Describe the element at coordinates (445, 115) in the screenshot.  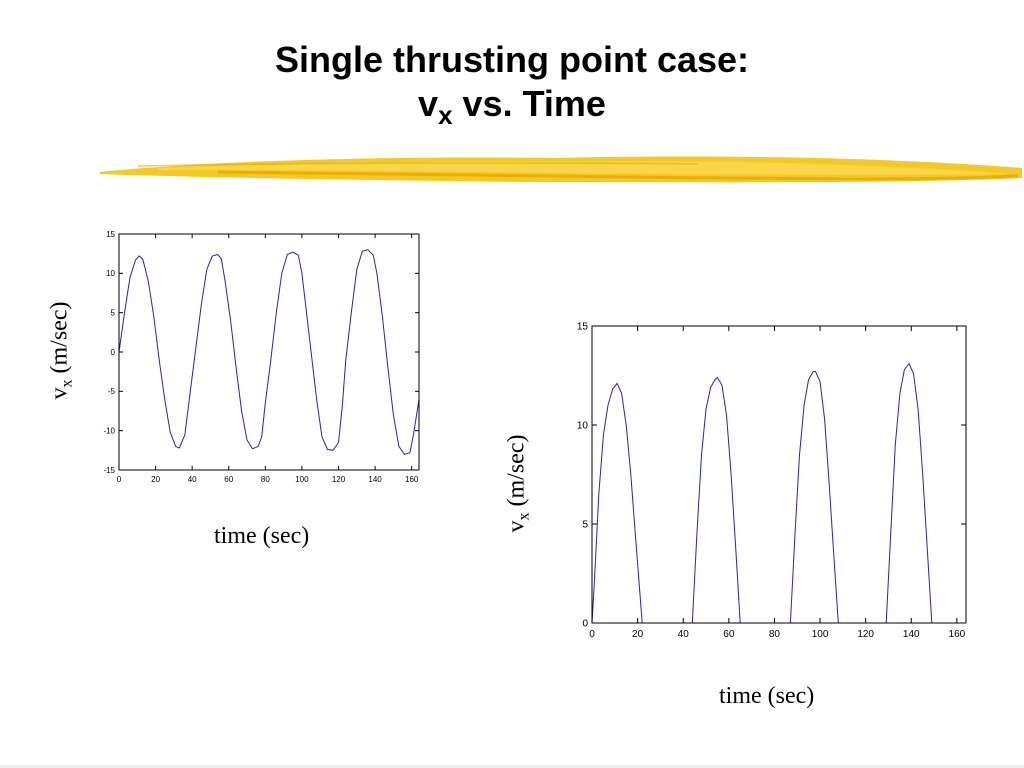
I see `title-var-subscript: x` at that location.